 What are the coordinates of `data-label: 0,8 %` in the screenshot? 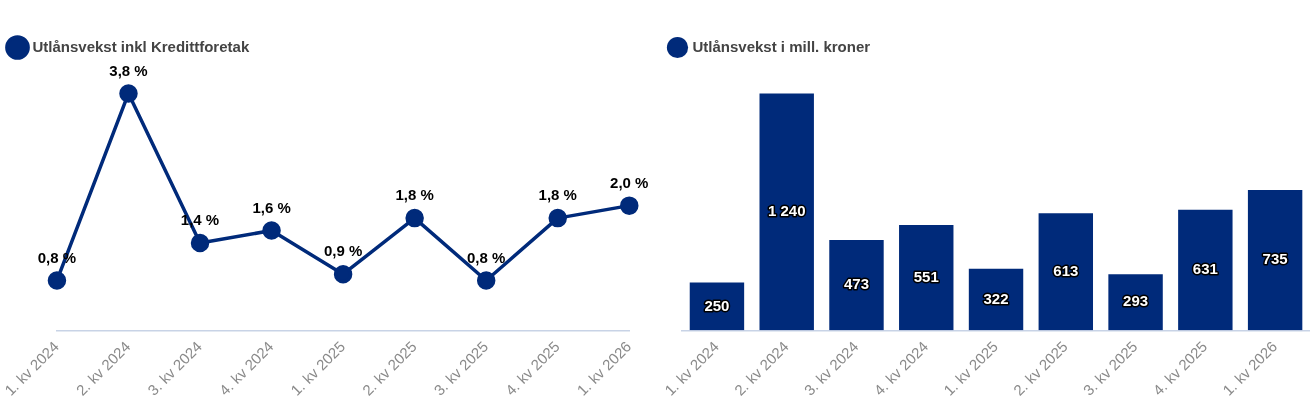 It's located at (486, 257).